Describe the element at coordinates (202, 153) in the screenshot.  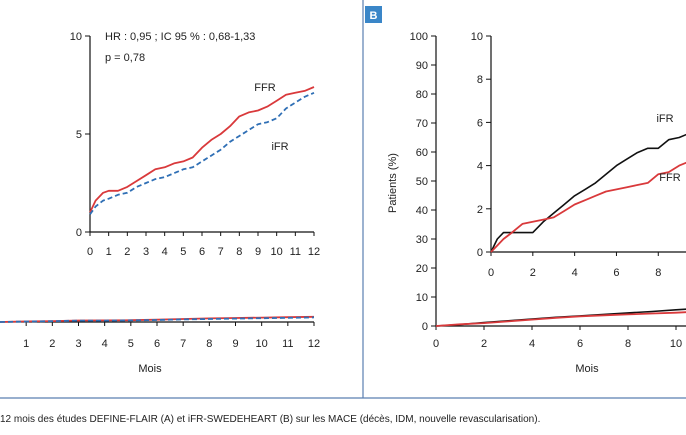
I see `A-inset-series-1-line` at that location.